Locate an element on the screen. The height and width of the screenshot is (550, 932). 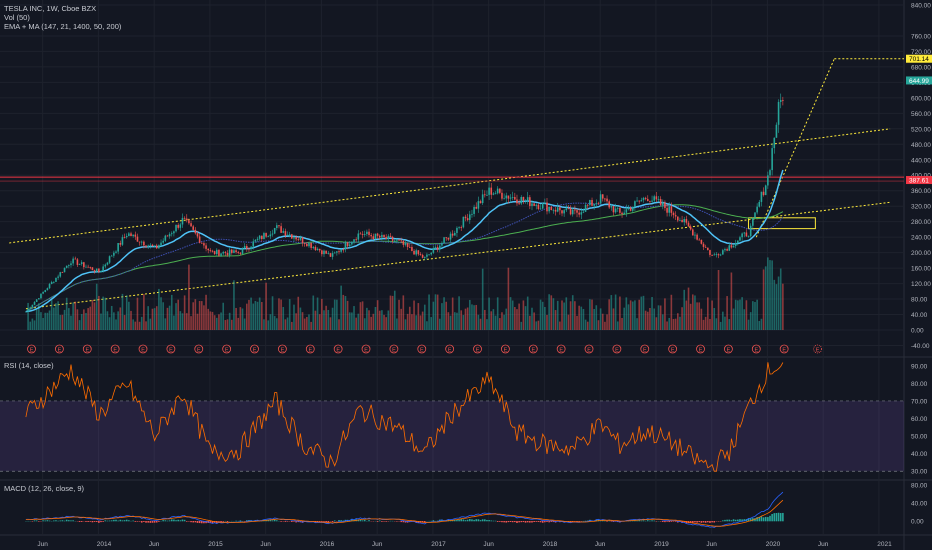
time-tick-label: Jun is located at coordinates (265, 544).